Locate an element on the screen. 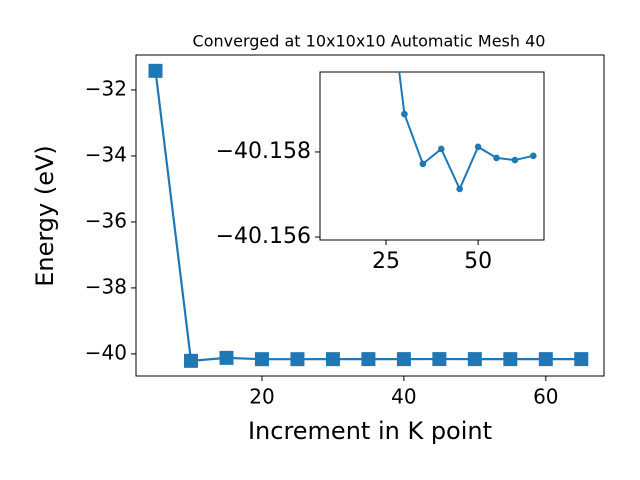 This screenshot has height=480, width=640. y-tick-label: −34 is located at coordinates (106, 154).